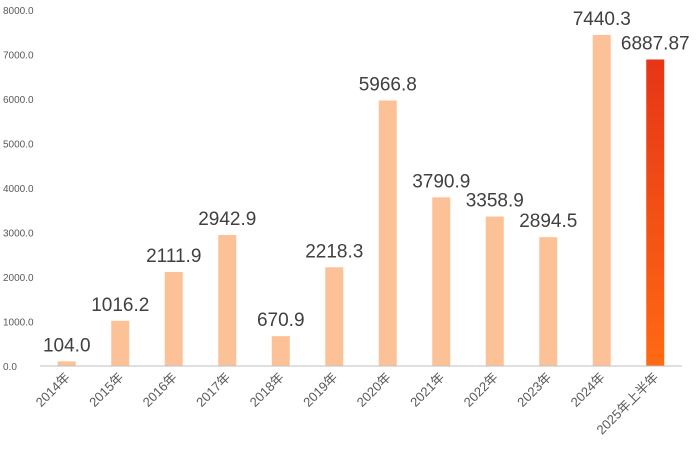 The width and height of the screenshot is (700, 464). What do you see at coordinates (18, 278) in the screenshot?
I see `y-tick-label: 2000.0` at bounding box center [18, 278].